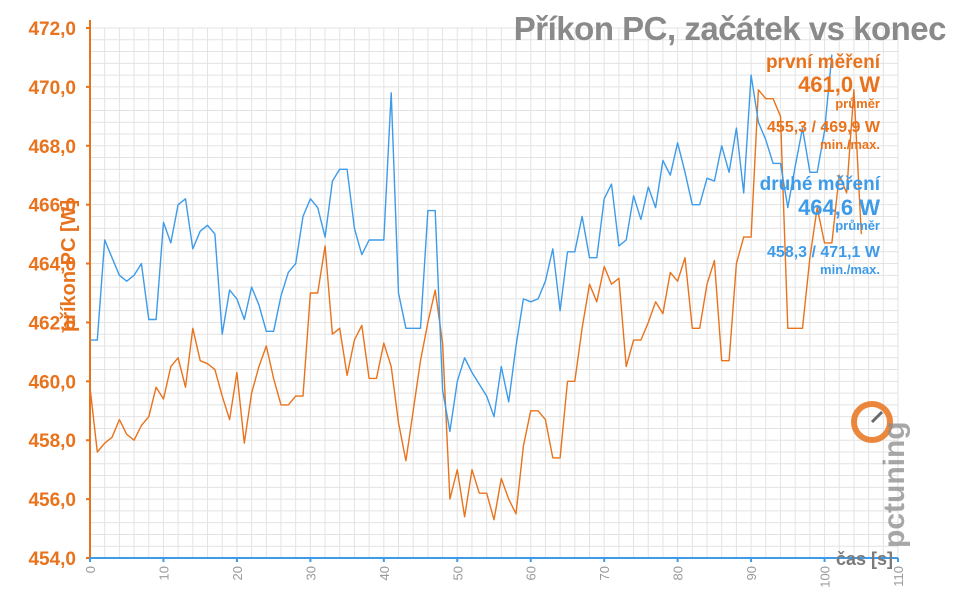  What do you see at coordinates (898, 576) in the screenshot?
I see `x-tick-label: 110` at bounding box center [898, 576].